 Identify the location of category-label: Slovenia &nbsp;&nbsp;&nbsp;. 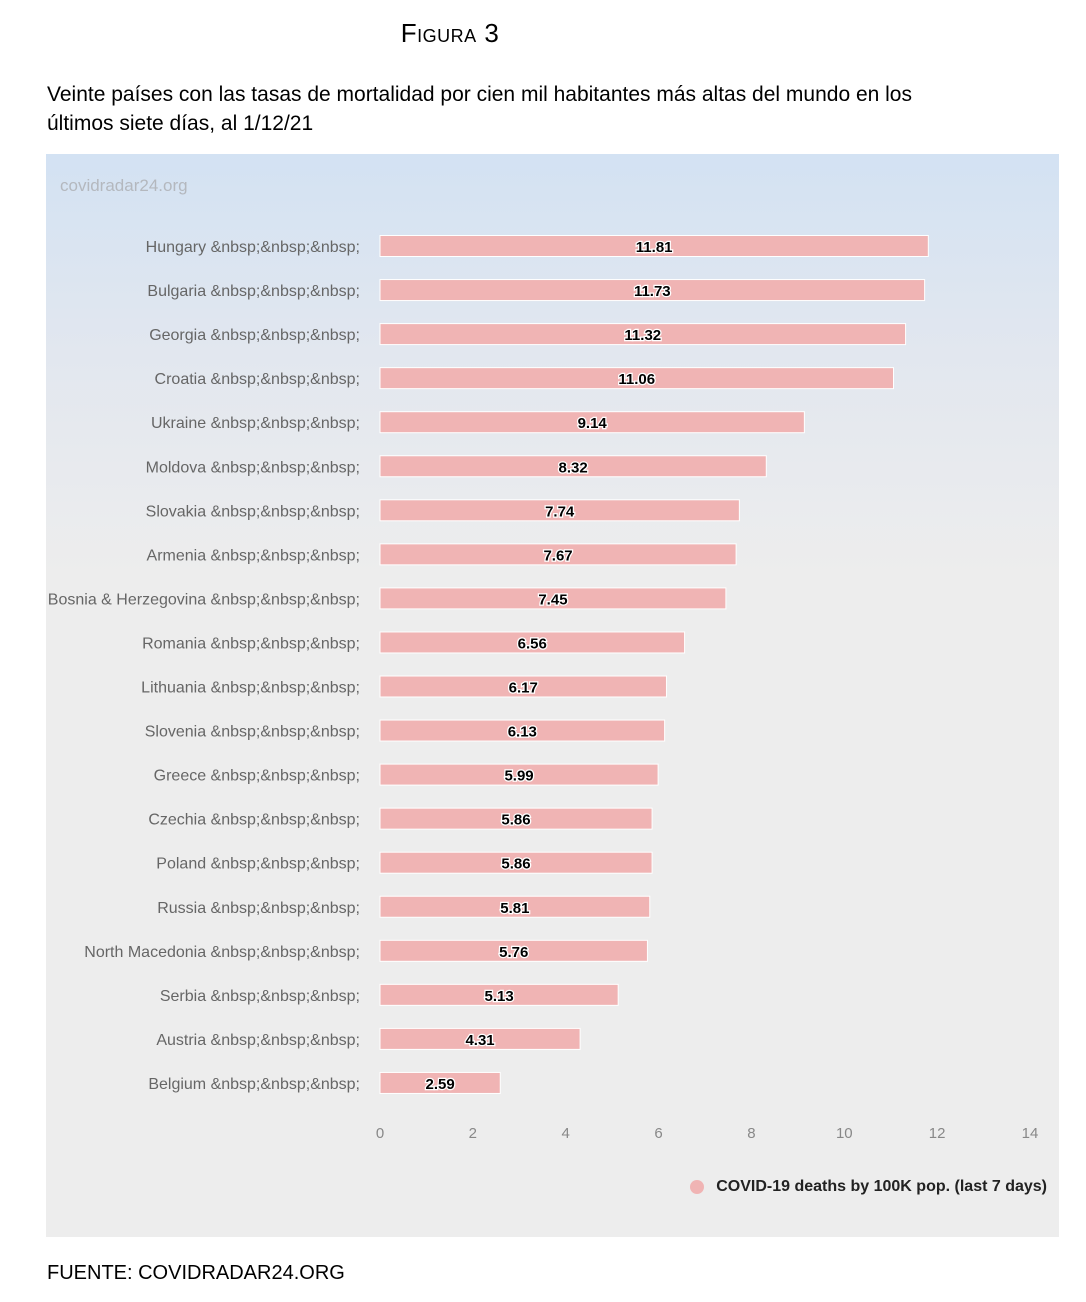
(252, 732).